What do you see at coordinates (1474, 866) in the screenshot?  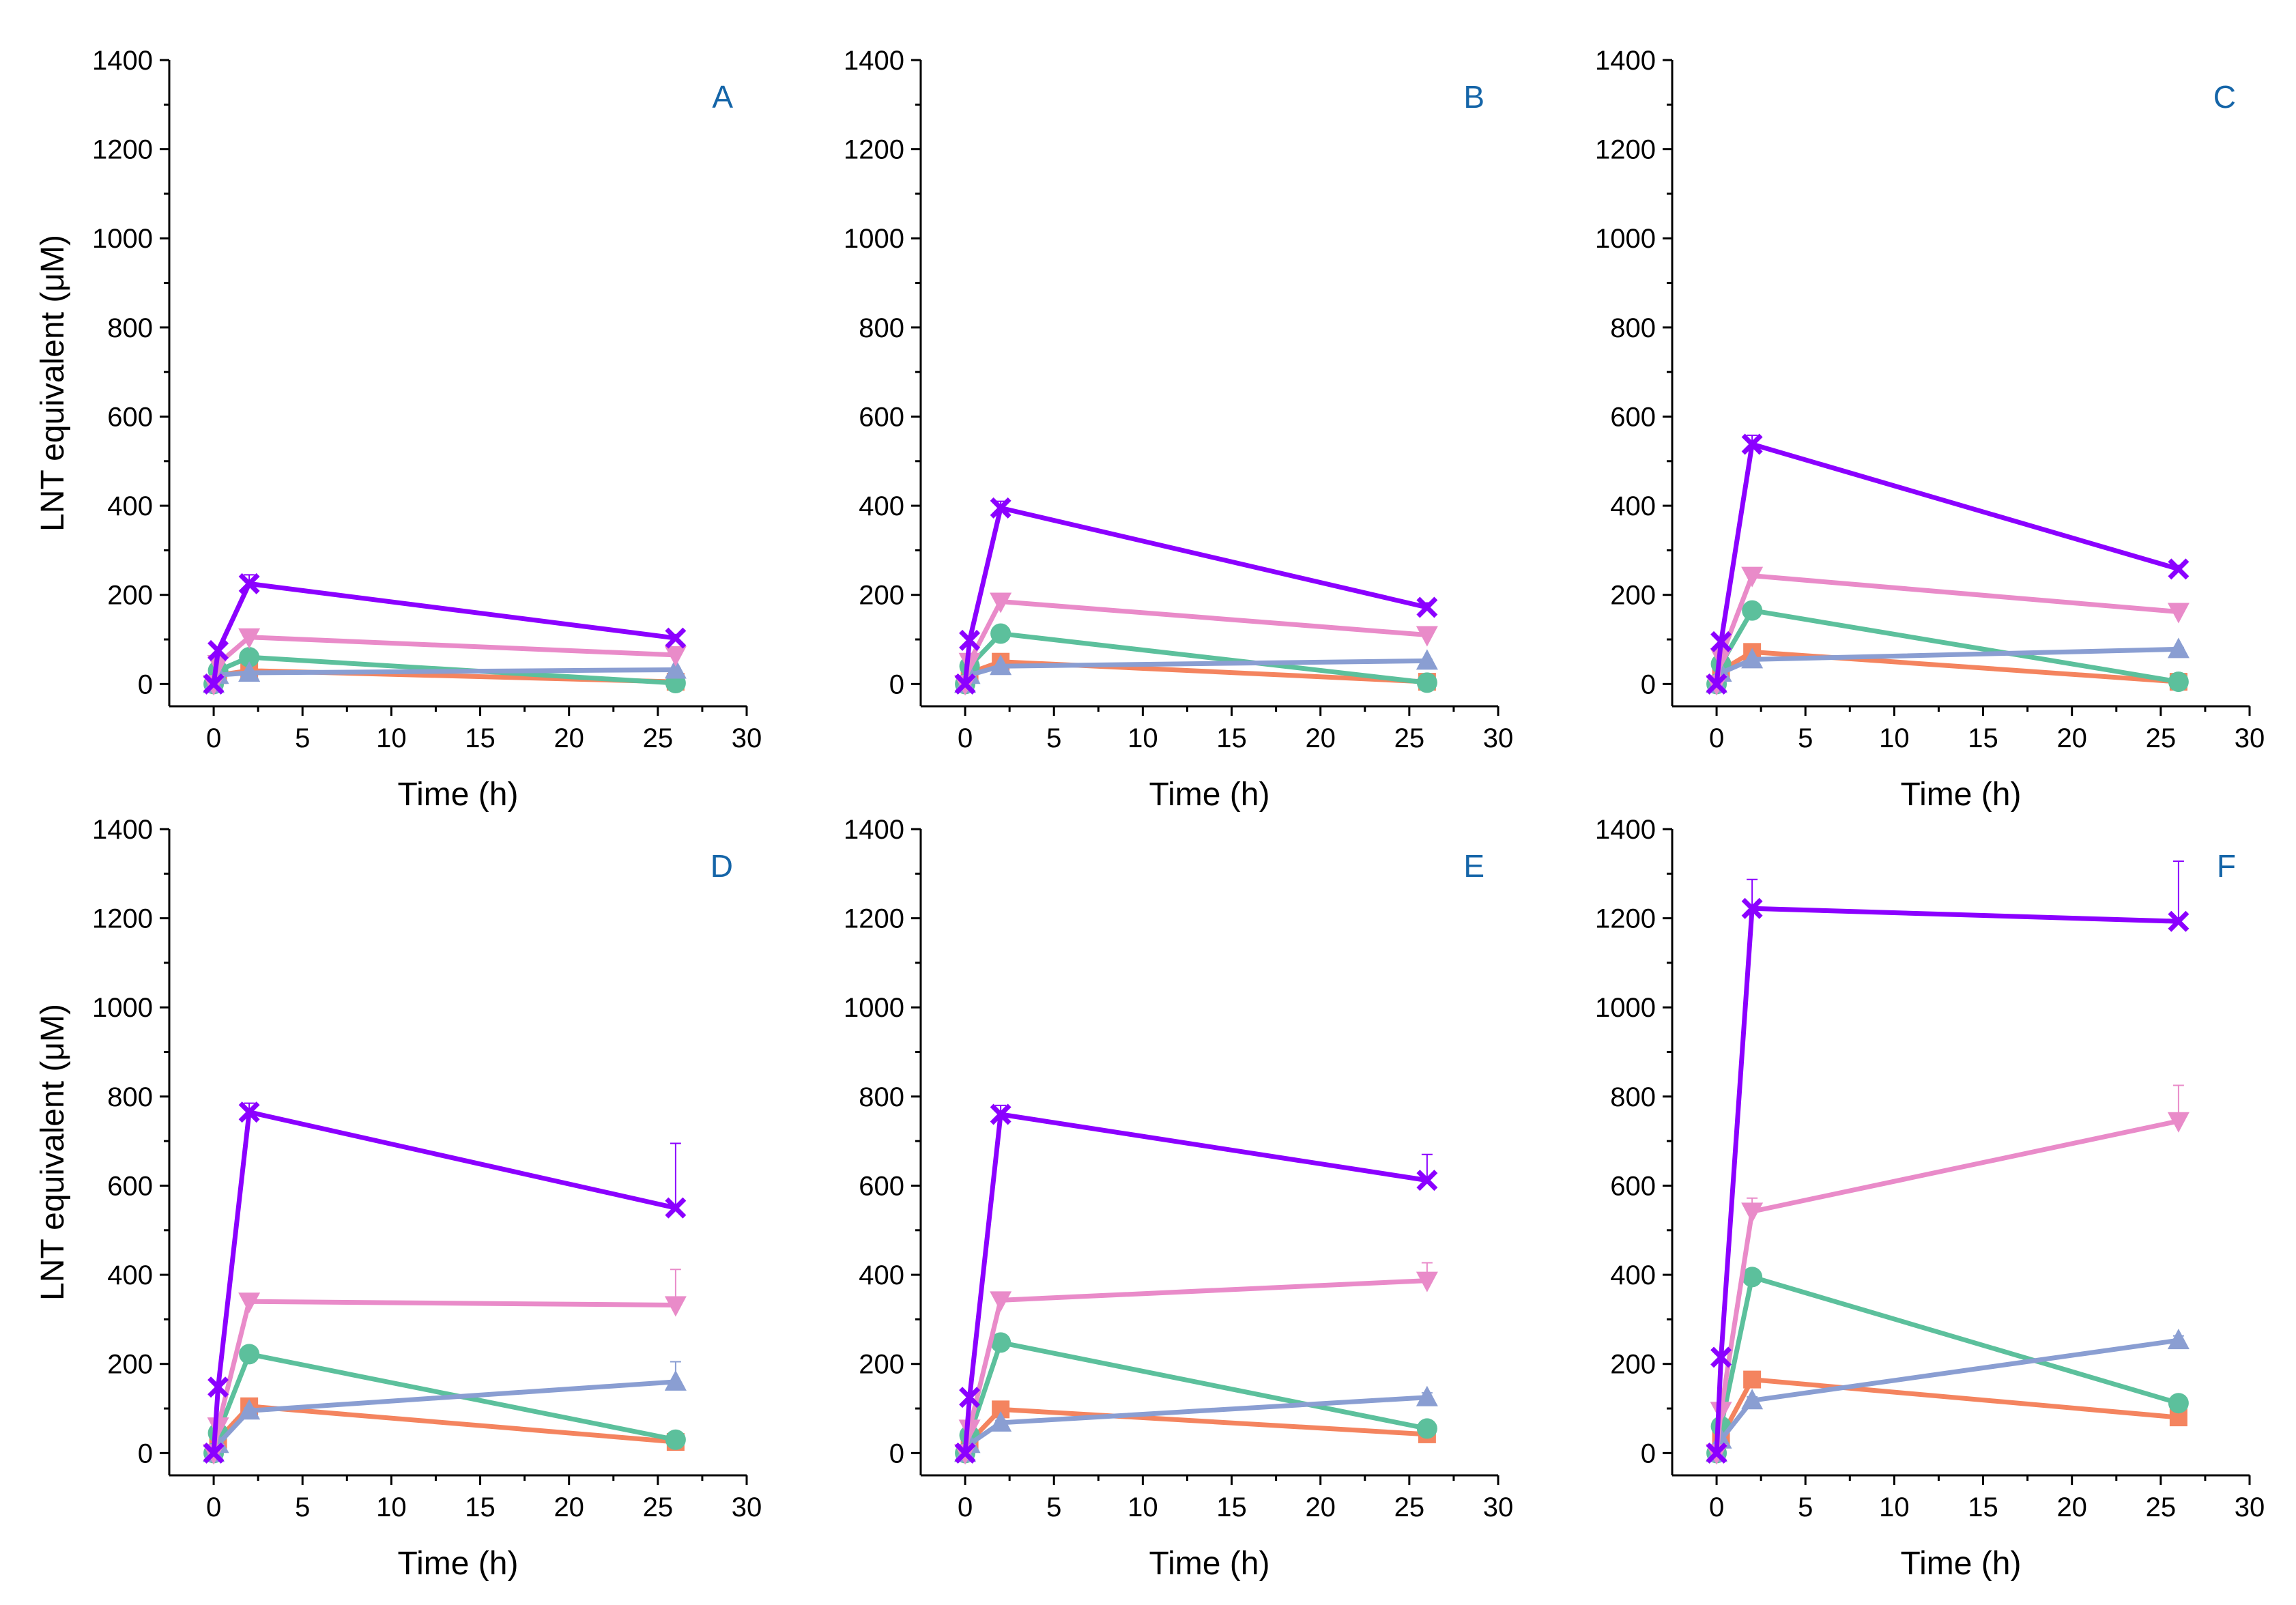 I see `panel-letter: E` at bounding box center [1474, 866].